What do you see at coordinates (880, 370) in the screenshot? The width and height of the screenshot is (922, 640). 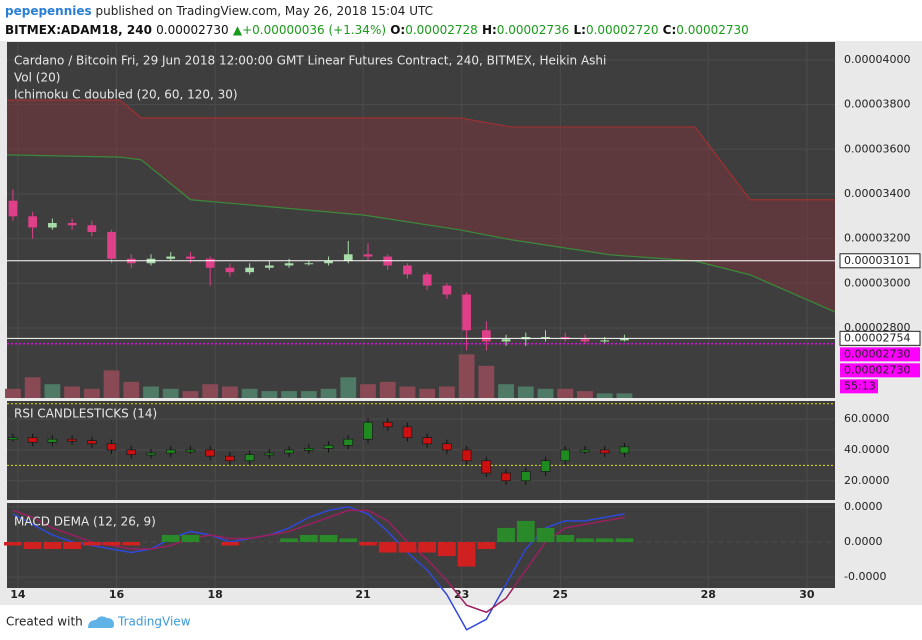 I see `price-badge: 0.00002730` at bounding box center [880, 370].